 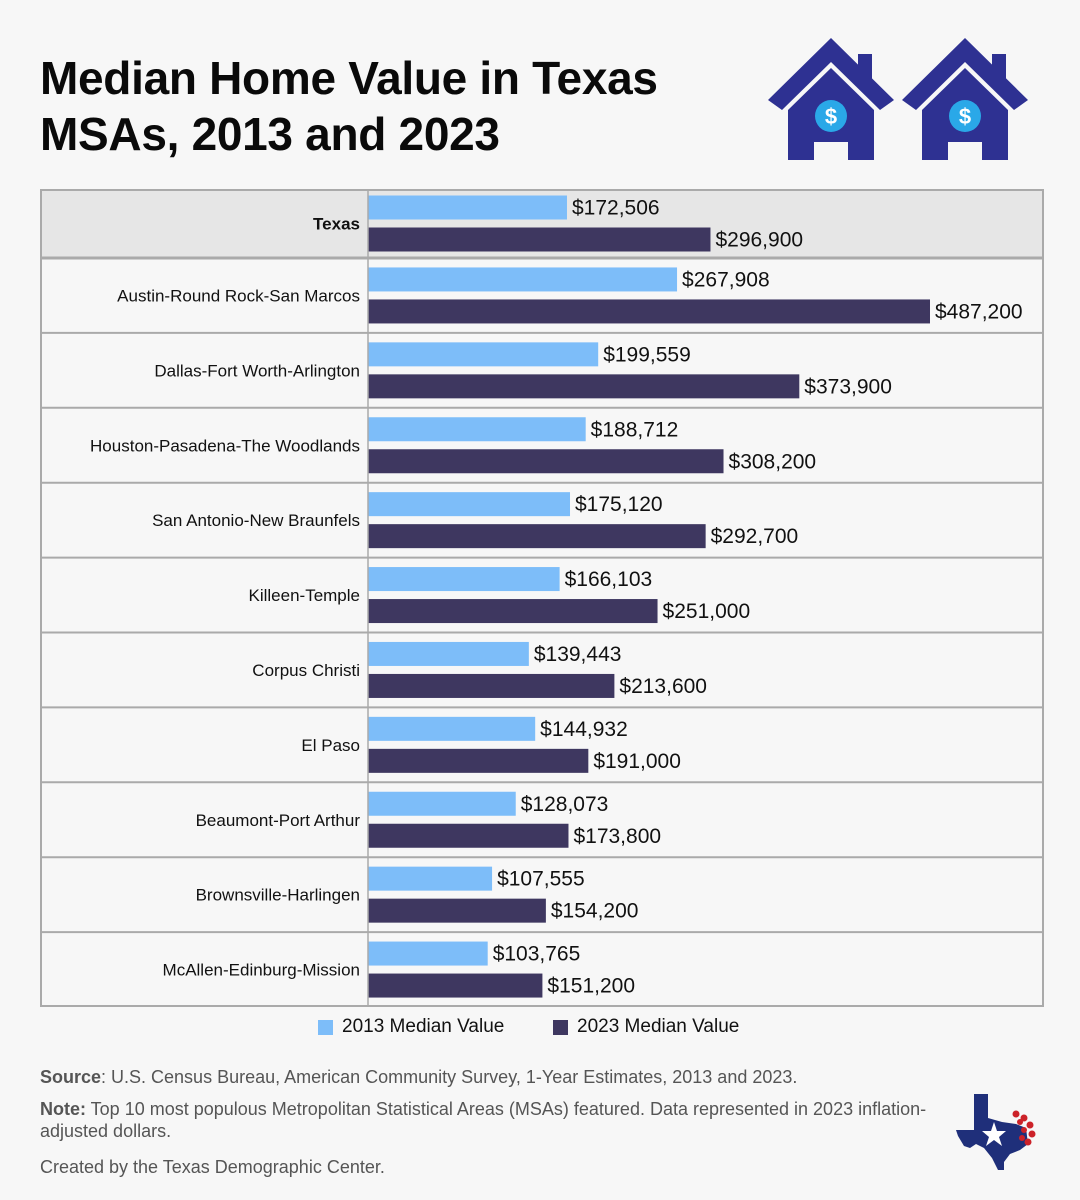 I want to click on house-icons: $ $, so click(x=898, y=99).